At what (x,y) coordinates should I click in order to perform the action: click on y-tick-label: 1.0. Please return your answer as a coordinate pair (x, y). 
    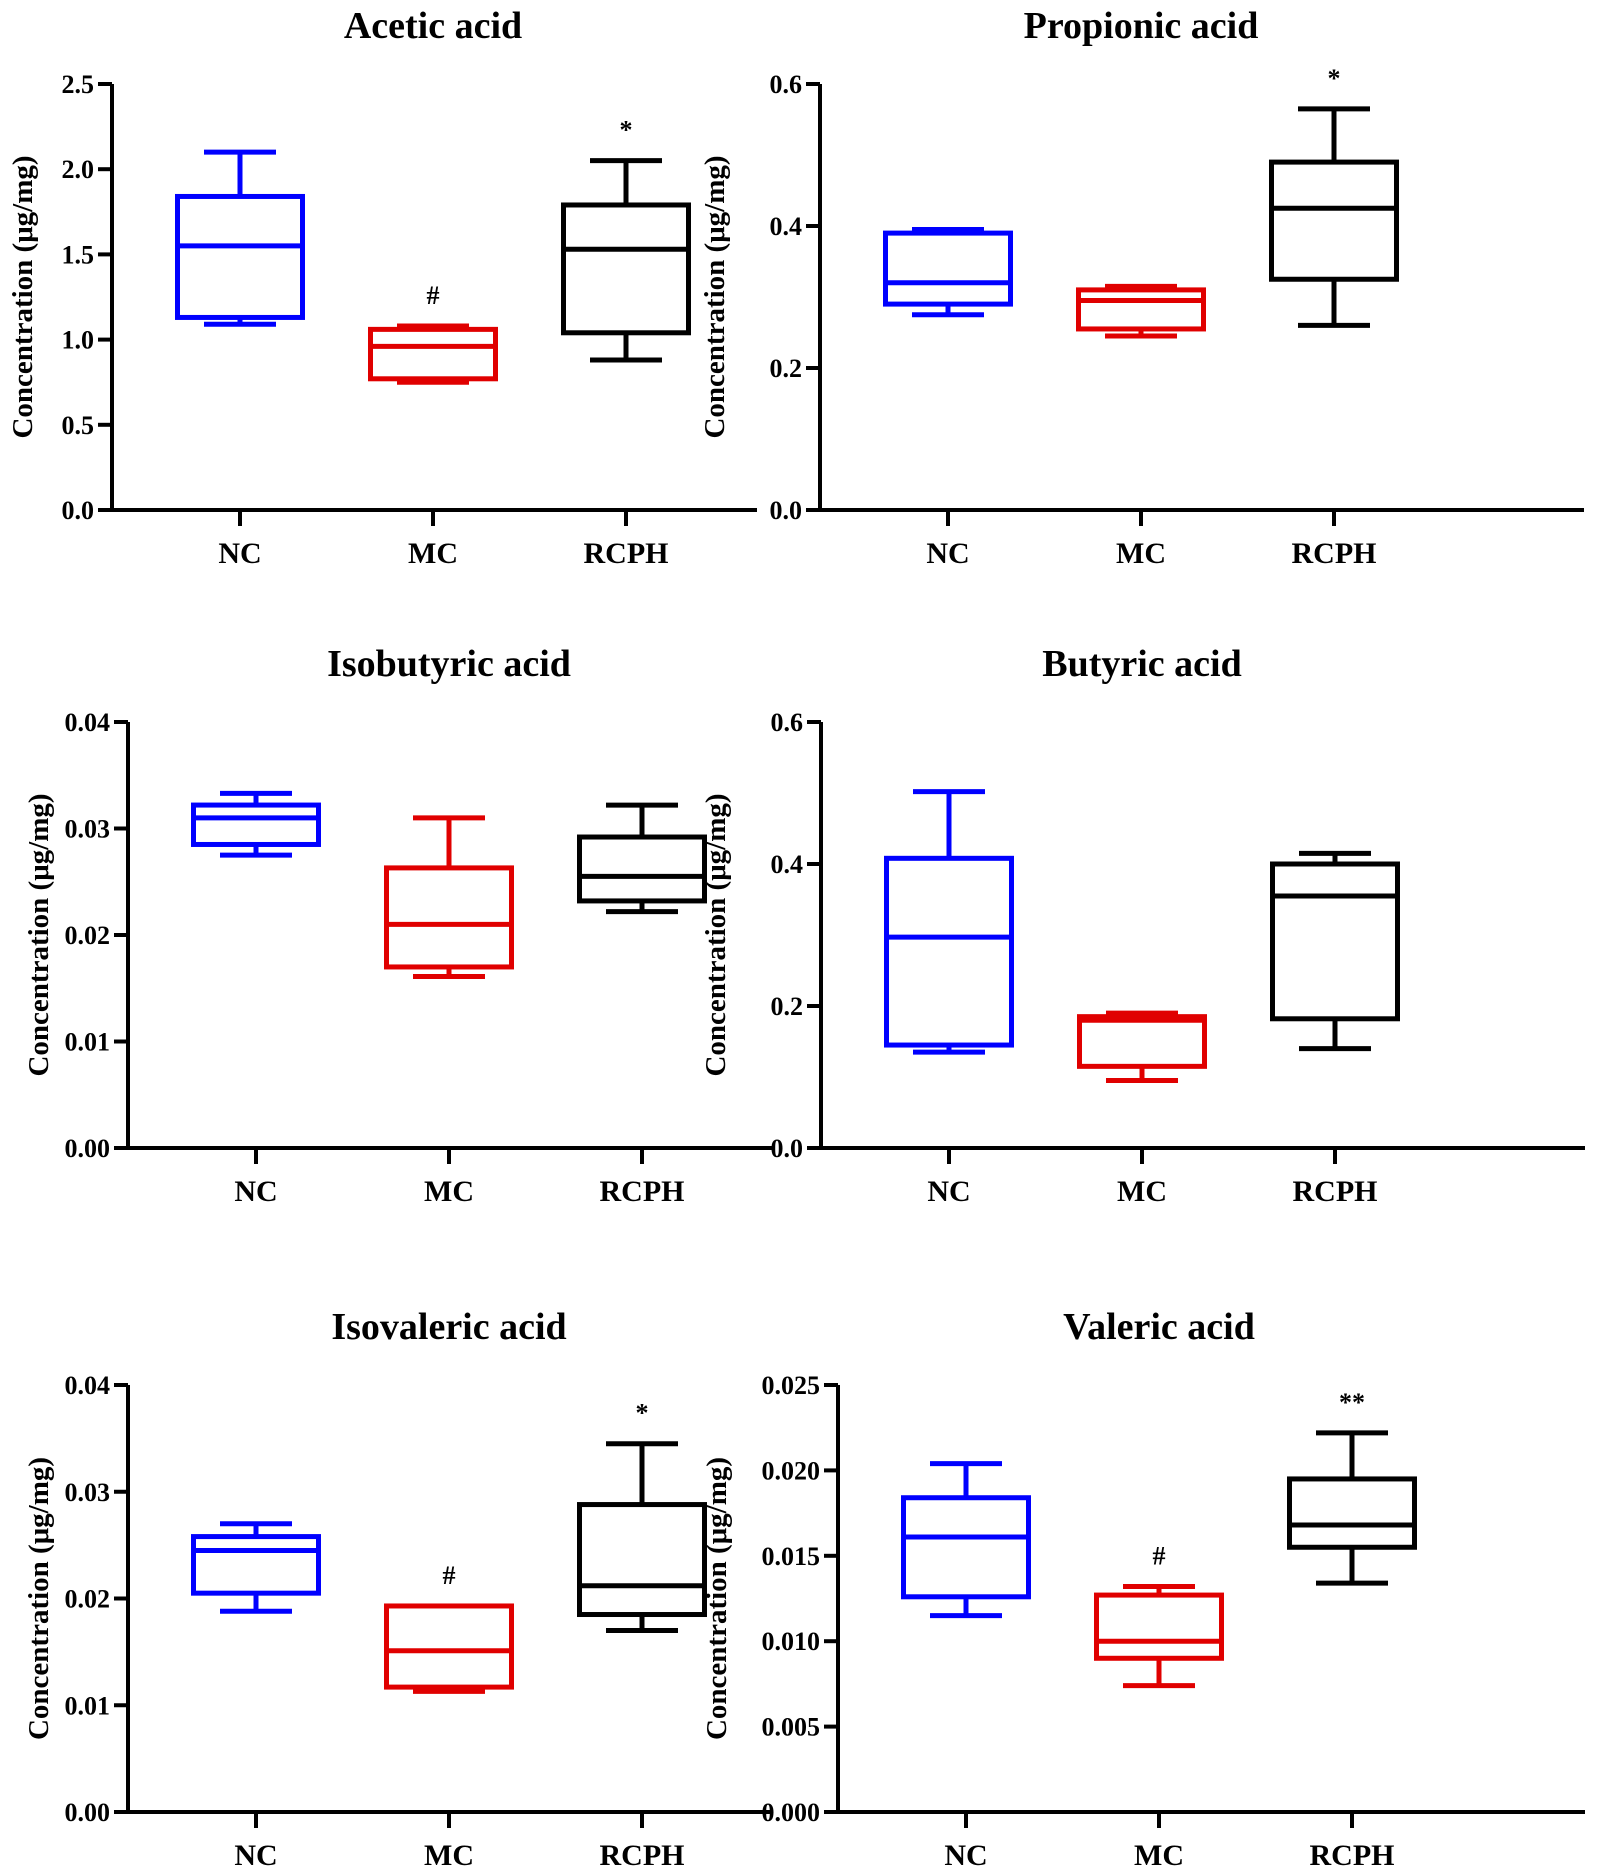
    Looking at the image, I should click on (78, 340).